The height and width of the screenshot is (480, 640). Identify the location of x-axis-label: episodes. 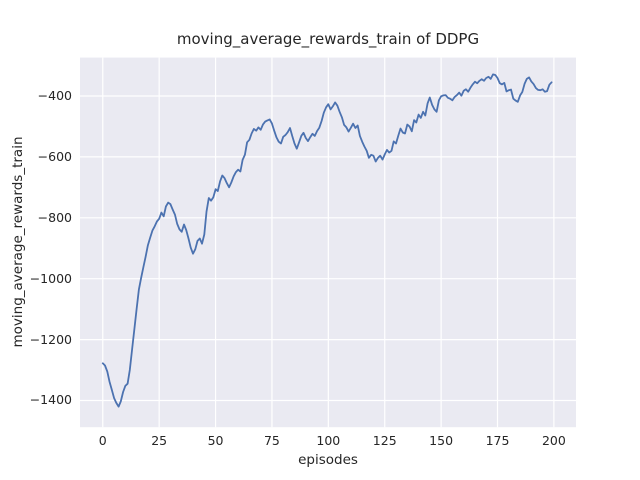
(328, 460).